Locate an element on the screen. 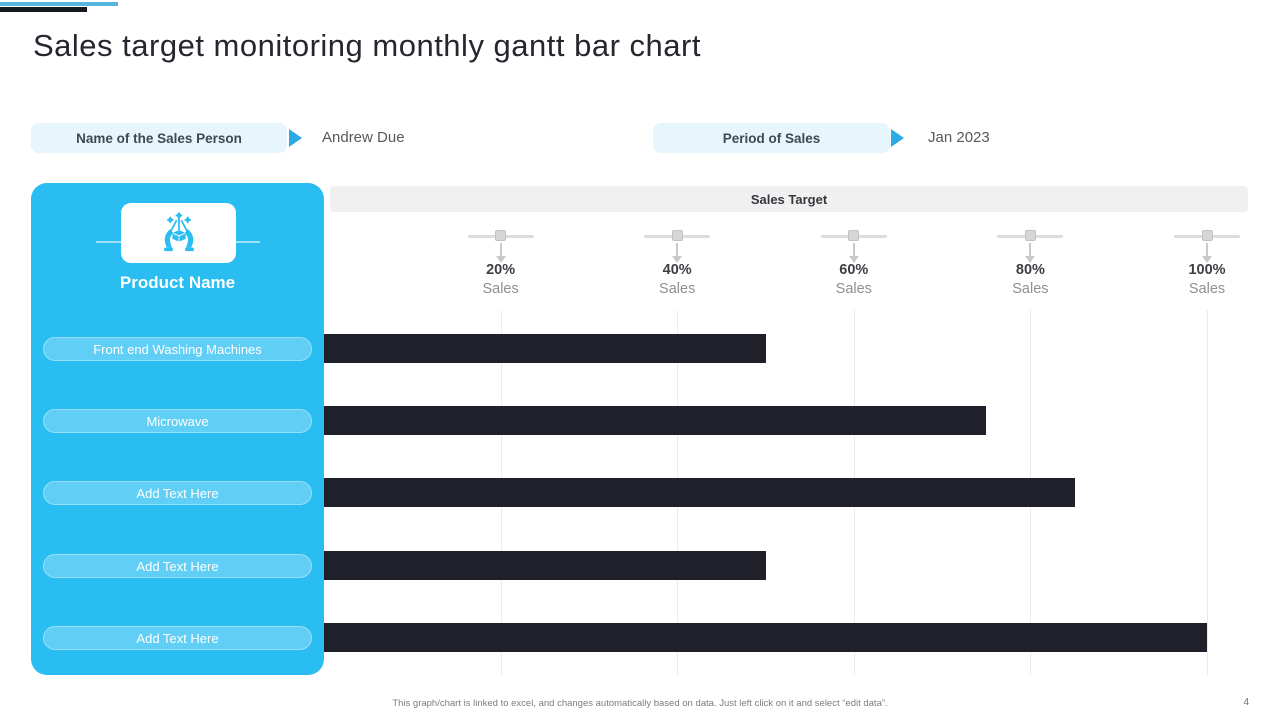 The image size is (1280, 720). tick-percent: 20% is located at coordinates (501, 270).